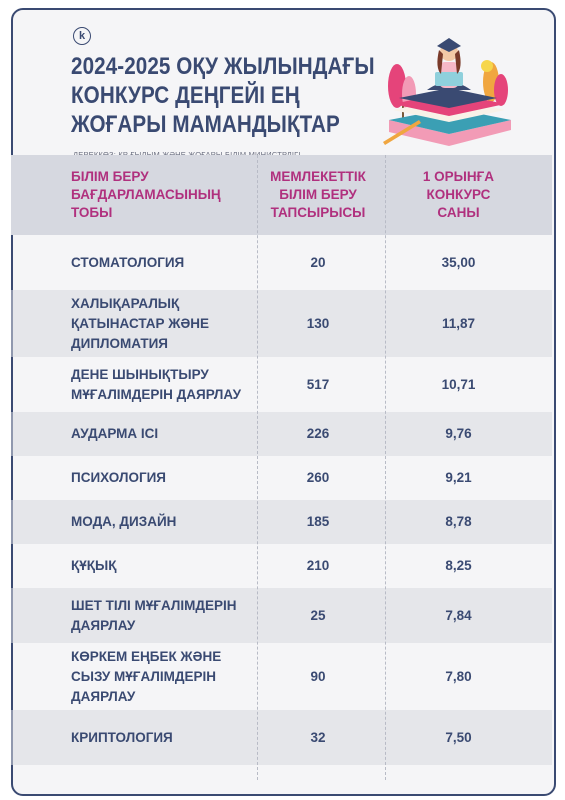  Describe the element at coordinates (318, 477) in the screenshot. I see `state-grant-count: 260` at that location.